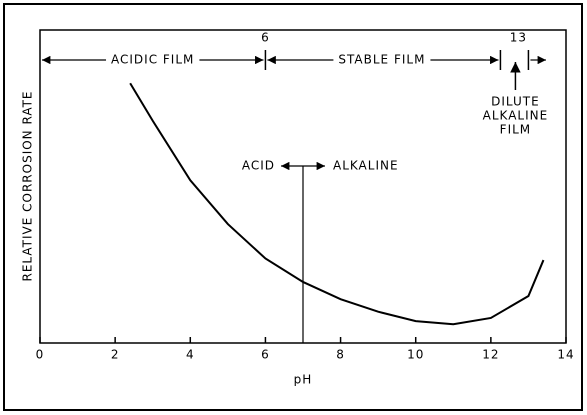 This screenshot has width=587, height=415. Describe the element at coordinates (115, 355) in the screenshot. I see `x-tick-label: 2` at that location.